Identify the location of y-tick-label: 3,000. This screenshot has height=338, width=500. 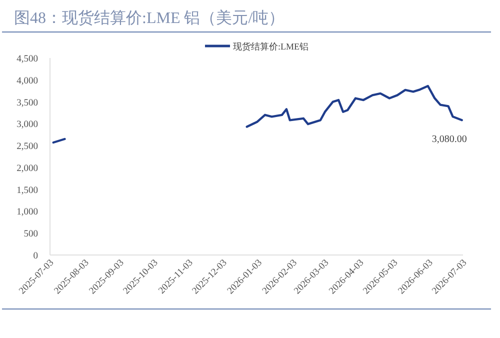
(27, 125).